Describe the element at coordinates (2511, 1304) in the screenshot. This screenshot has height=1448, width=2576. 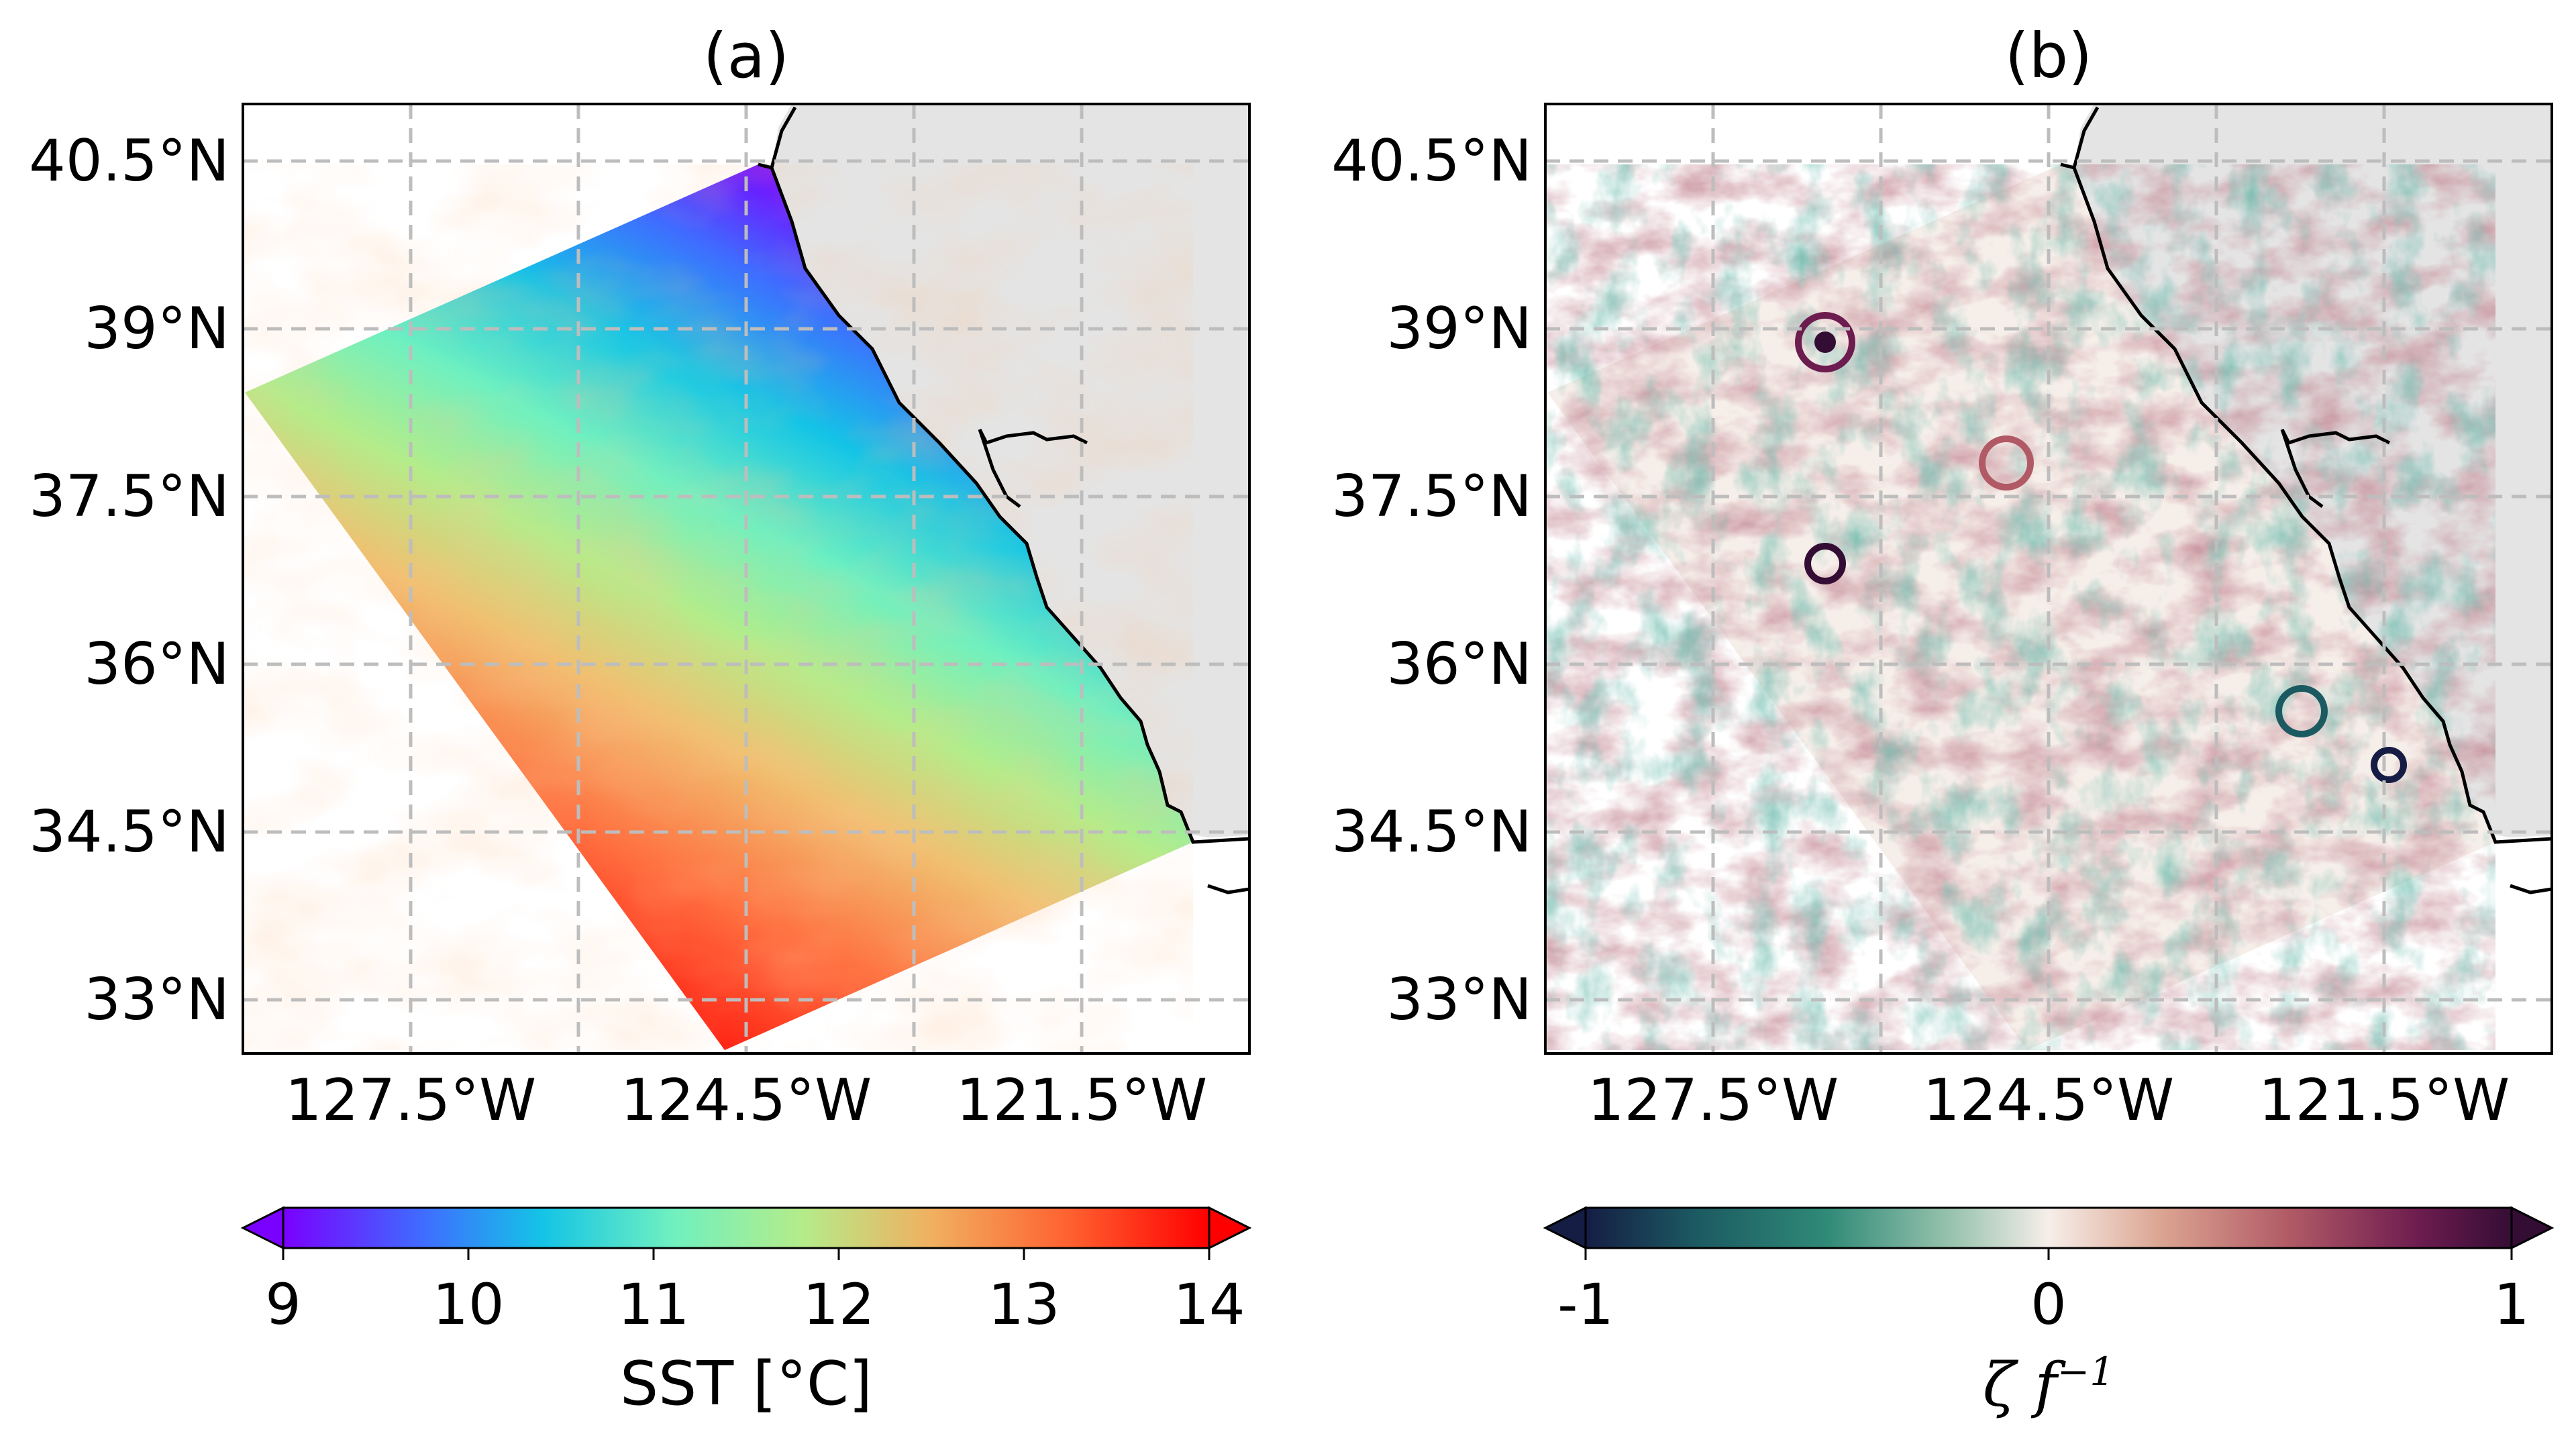
I see `colorbar-tick: 1` at that location.